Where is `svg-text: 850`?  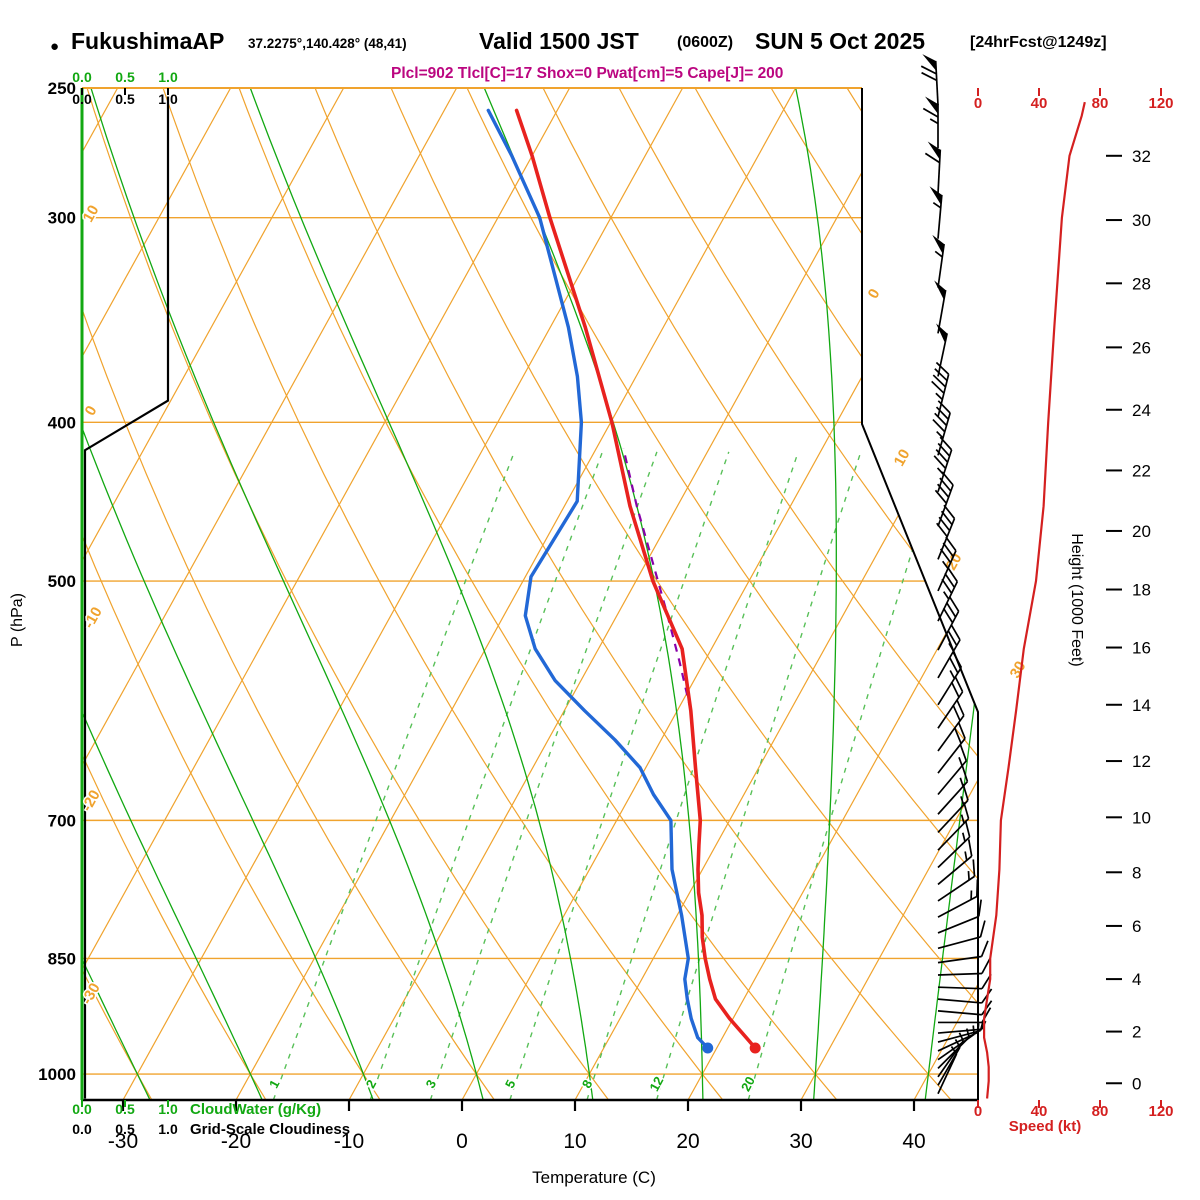
svg-text: 850 is located at coordinates (62, 958).